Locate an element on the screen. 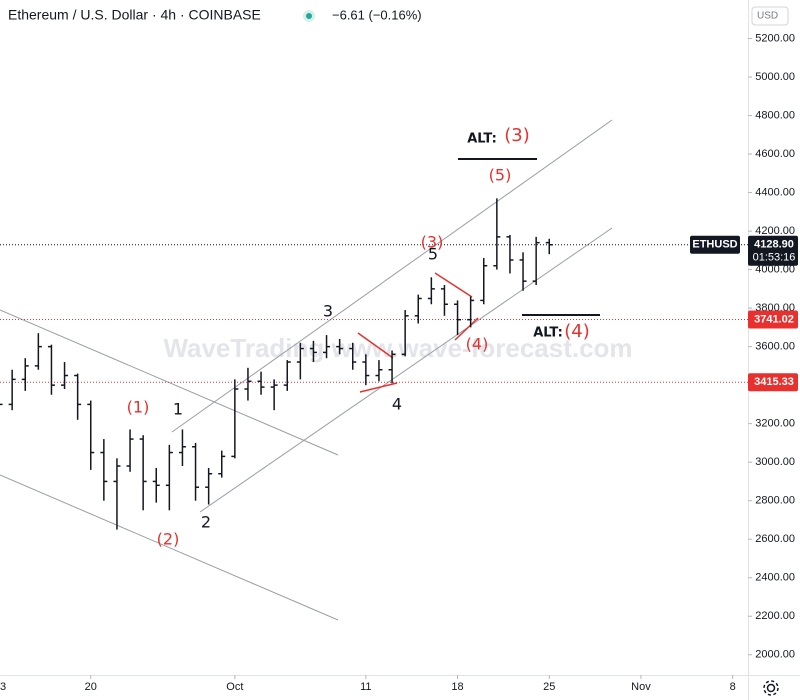  wave-label: 2 is located at coordinates (206, 522).